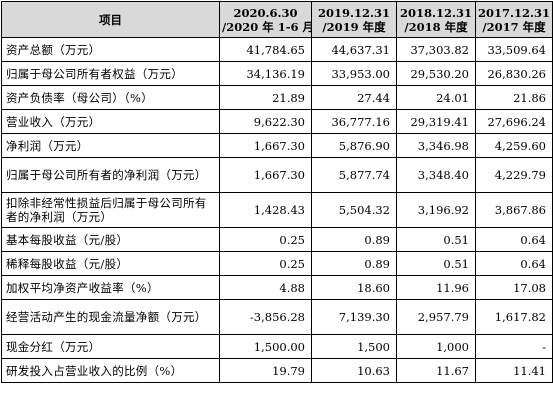 This screenshot has height=402, width=553. What do you see at coordinates (265, 317) in the screenshot?
I see `cell-value: -3,856.28` at bounding box center [265, 317].